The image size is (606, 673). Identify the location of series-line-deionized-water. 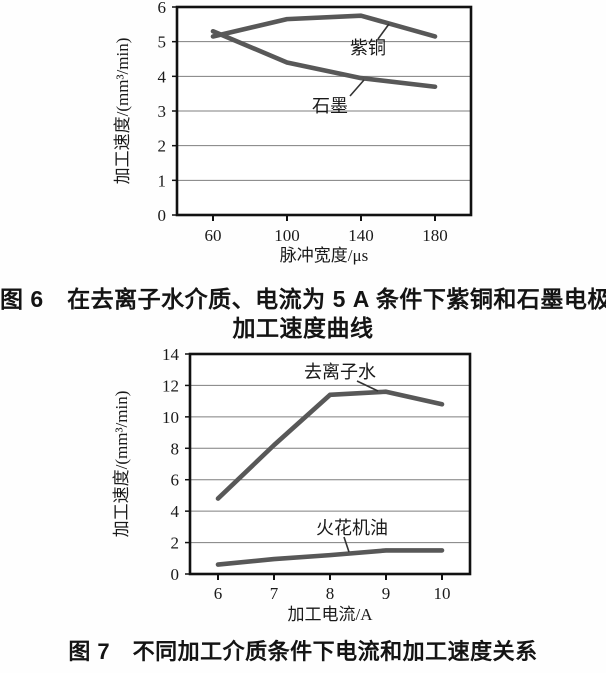
(330, 445).